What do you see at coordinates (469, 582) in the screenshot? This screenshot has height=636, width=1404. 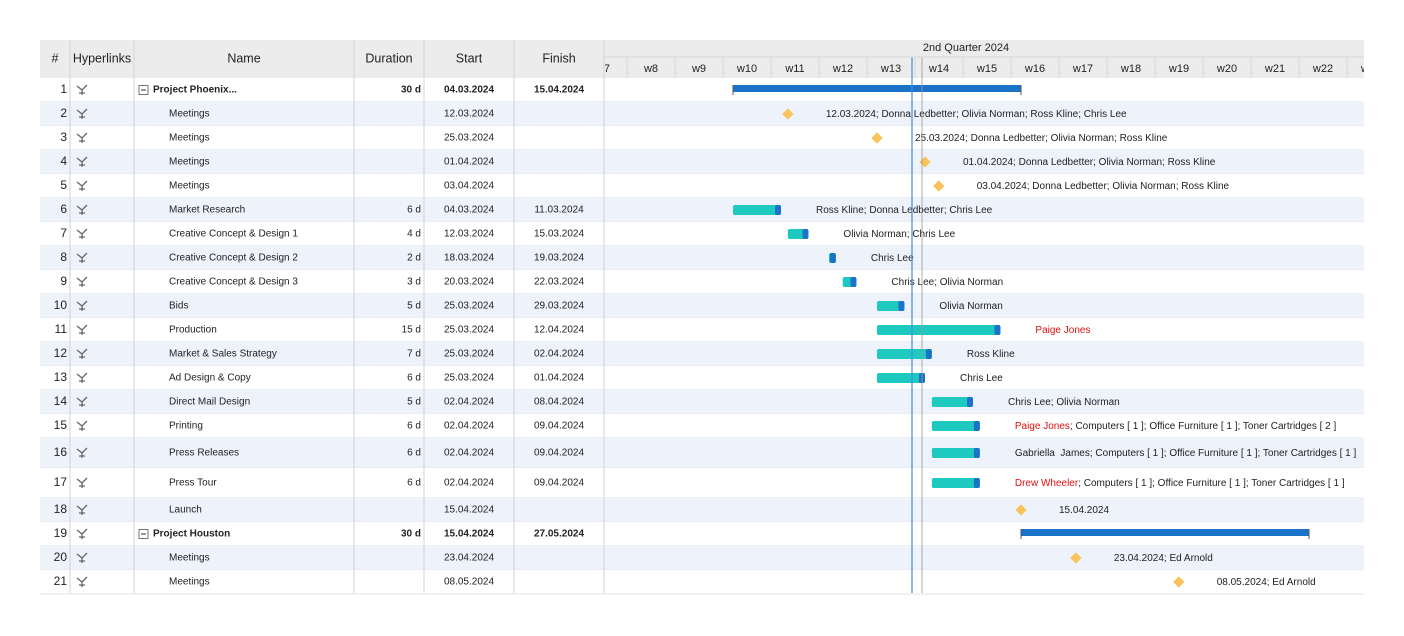 I see `start-date: 08.05.2024` at bounding box center [469, 582].